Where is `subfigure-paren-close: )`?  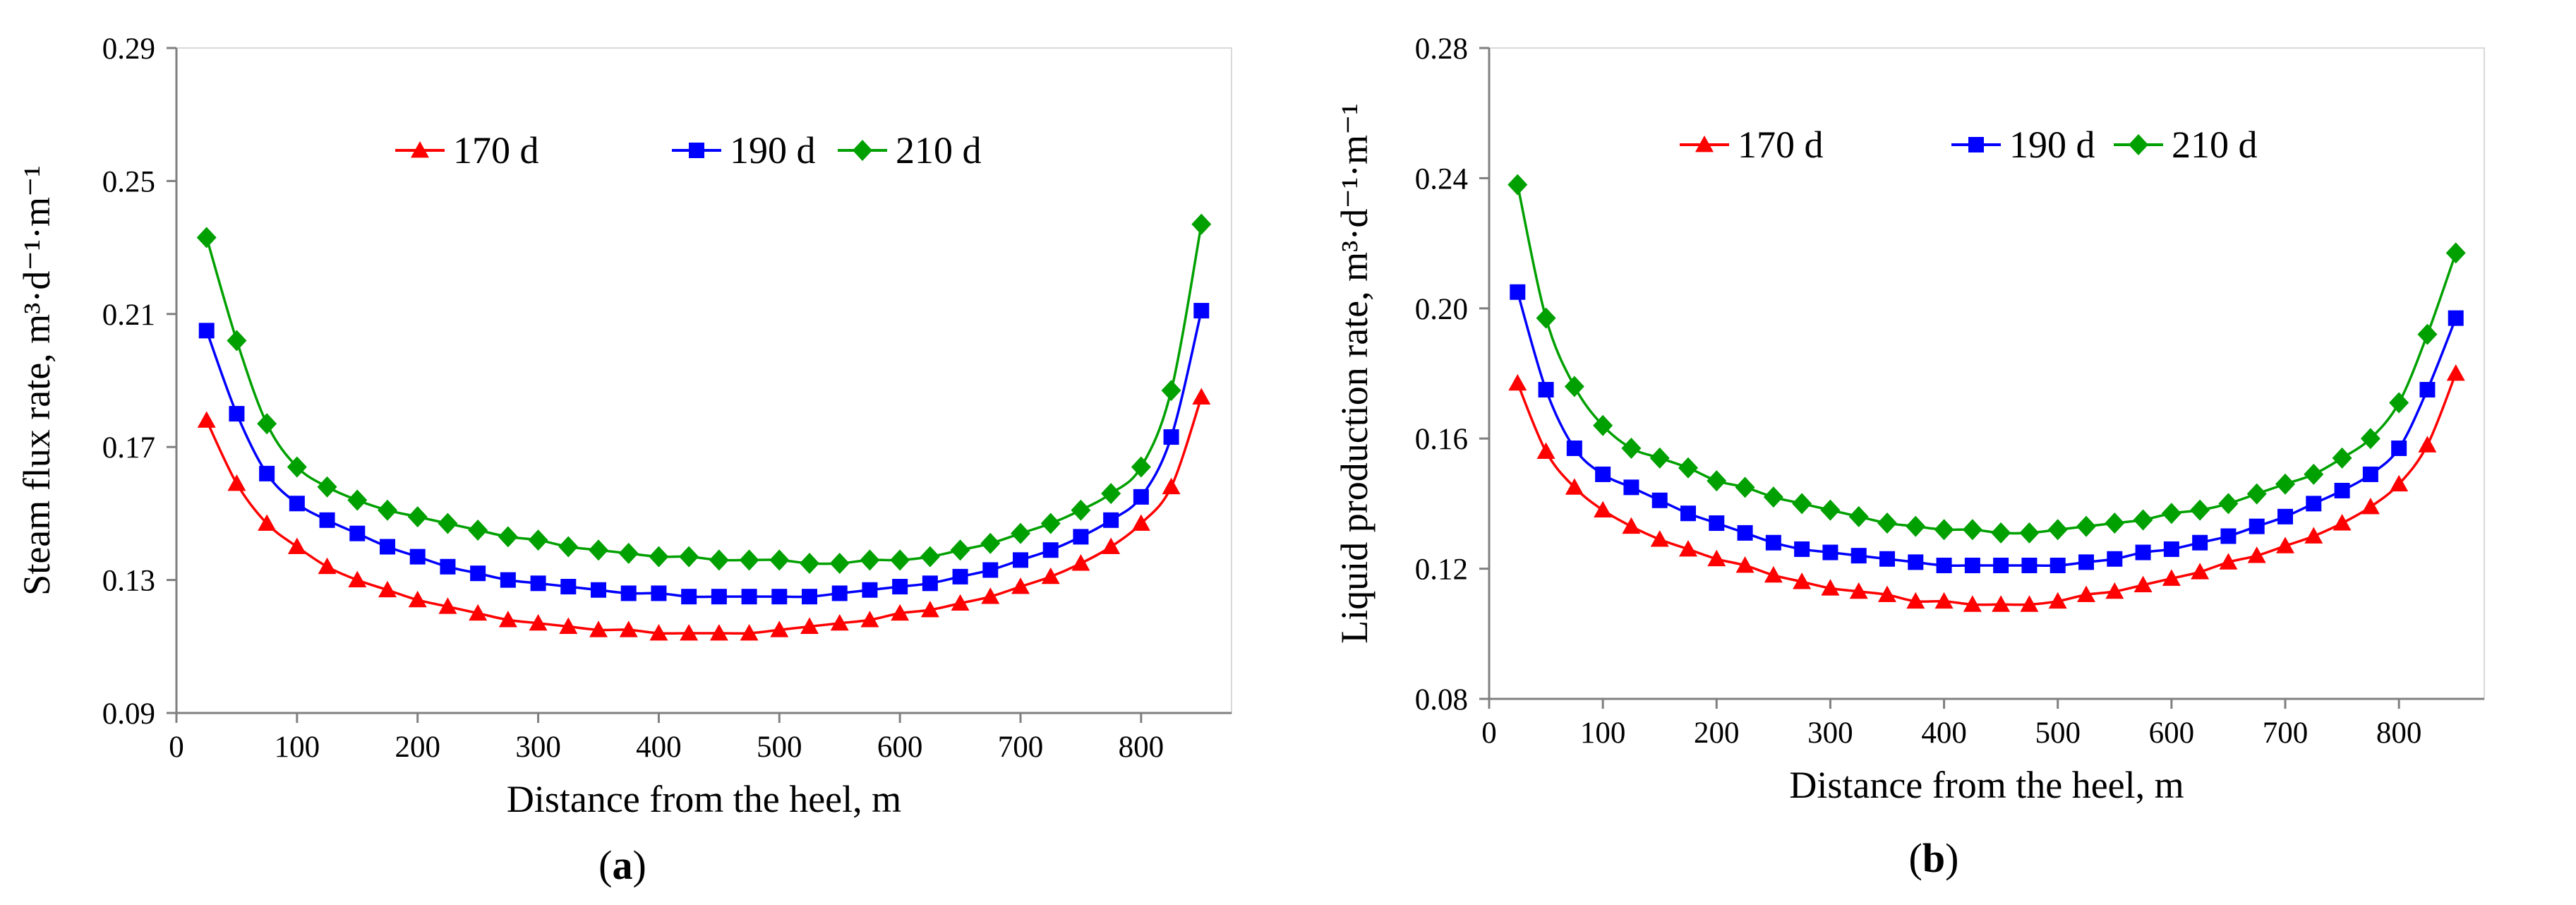
subfigure-paren-close: ) is located at coordinates (639, 865).